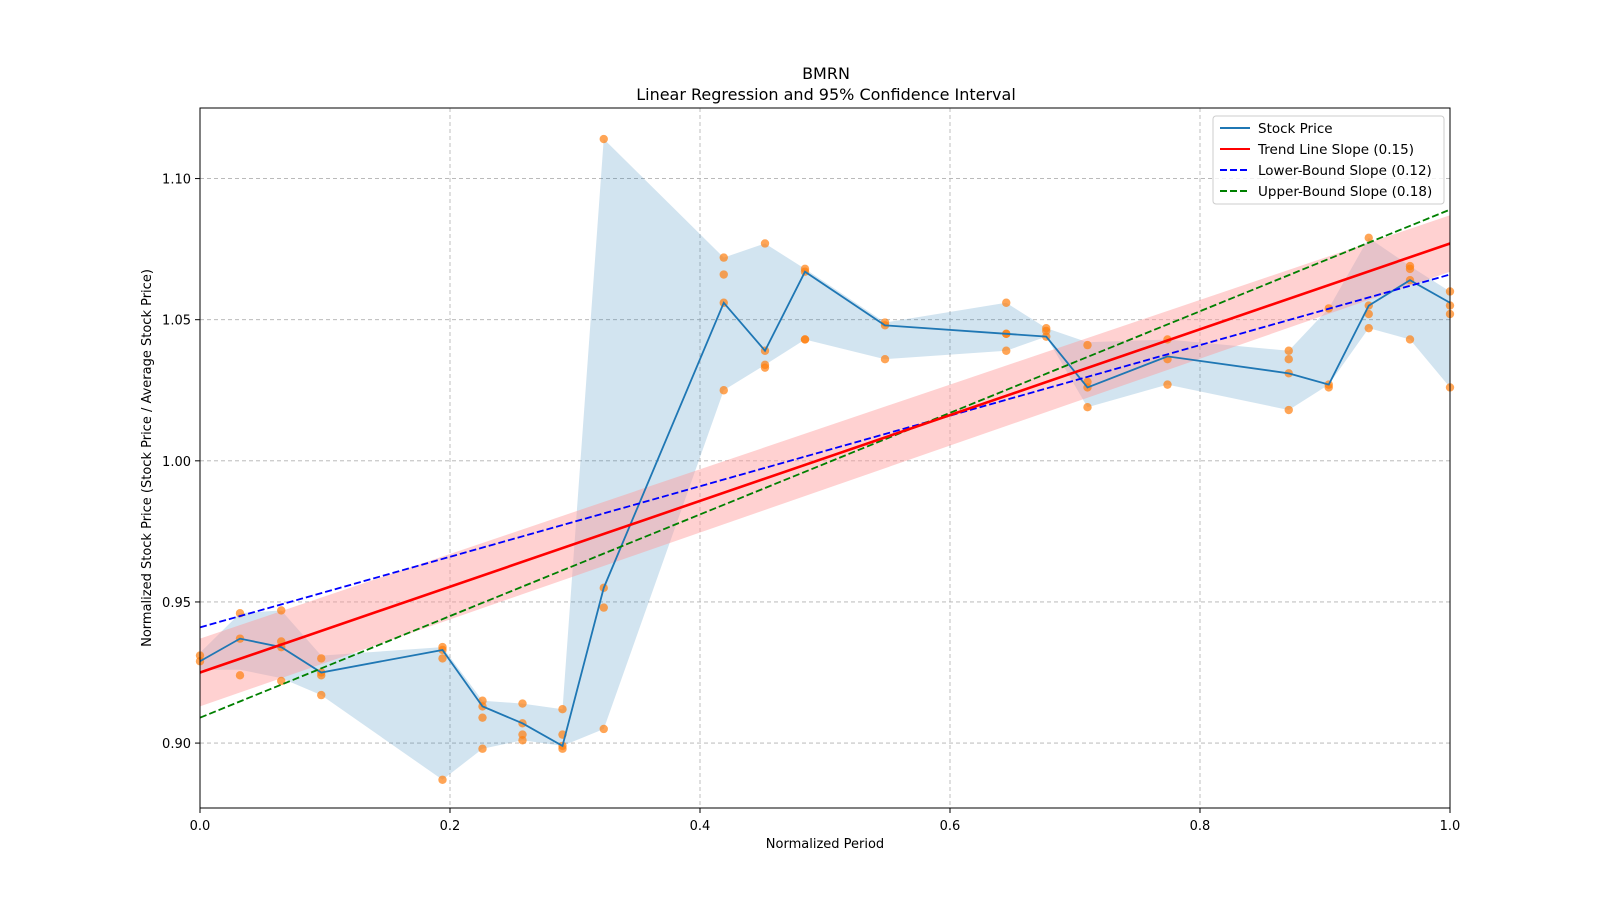 Image resolution: width=1600 pixels, height=900 pixels. Describe the element at coordinates (1450, 826) in the screenshot. I see `x-tick-label: 1.0` at that location.